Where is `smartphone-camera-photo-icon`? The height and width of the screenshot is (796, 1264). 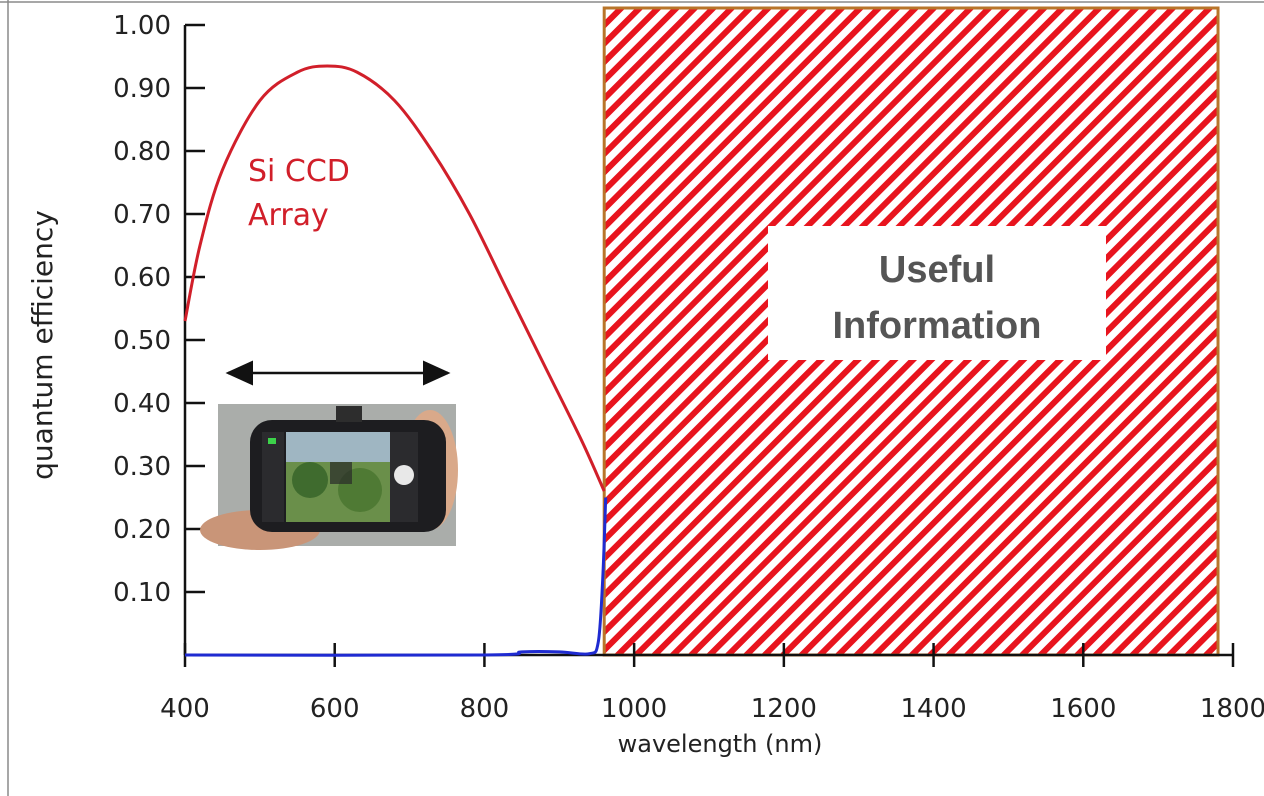 smartphone-camera-photo-icon is located at coordinates (329, 477).